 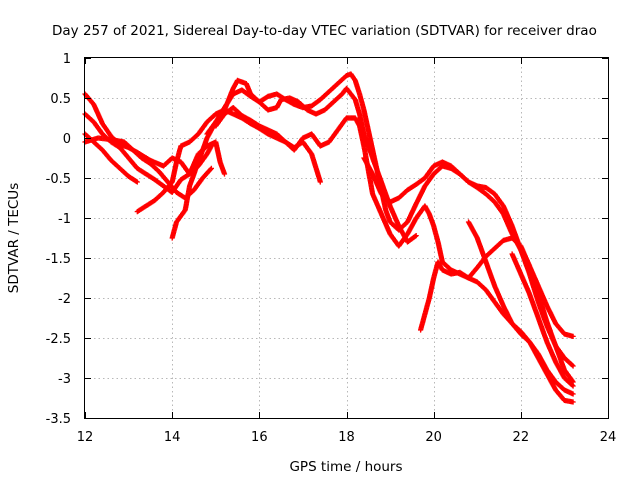 I want to click on y-tick-label: -0.5, so click(x=58, y=179).